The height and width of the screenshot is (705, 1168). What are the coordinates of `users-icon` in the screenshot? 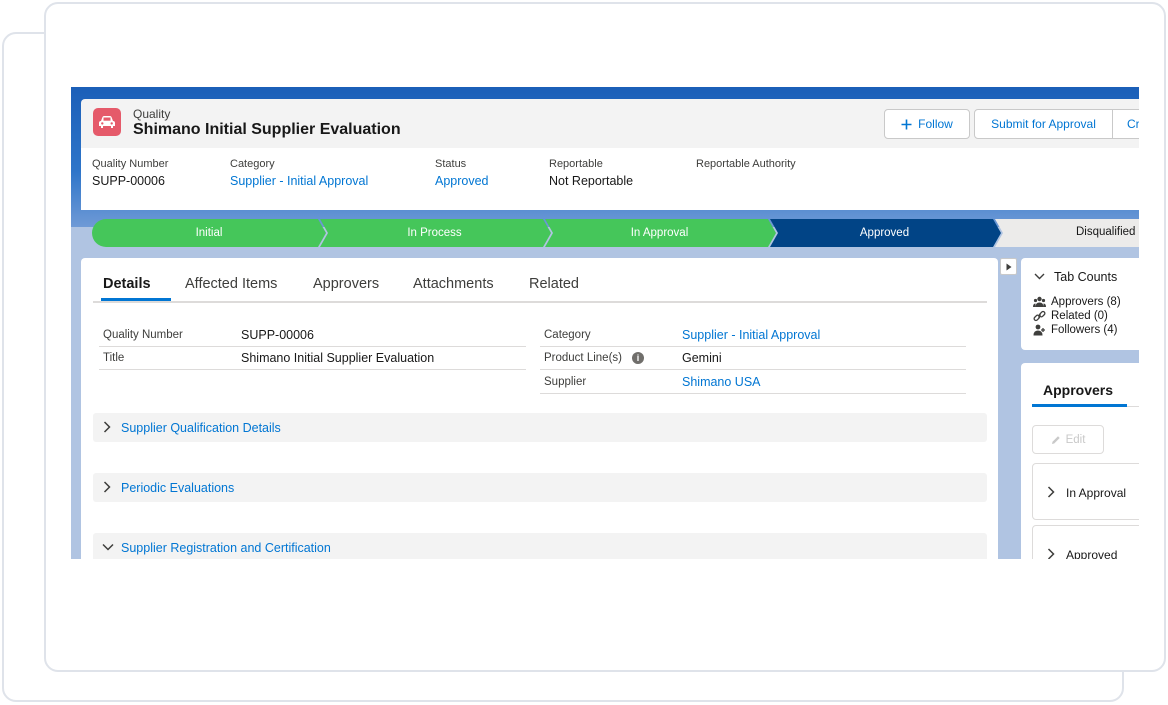 It's located at (1039, 301).